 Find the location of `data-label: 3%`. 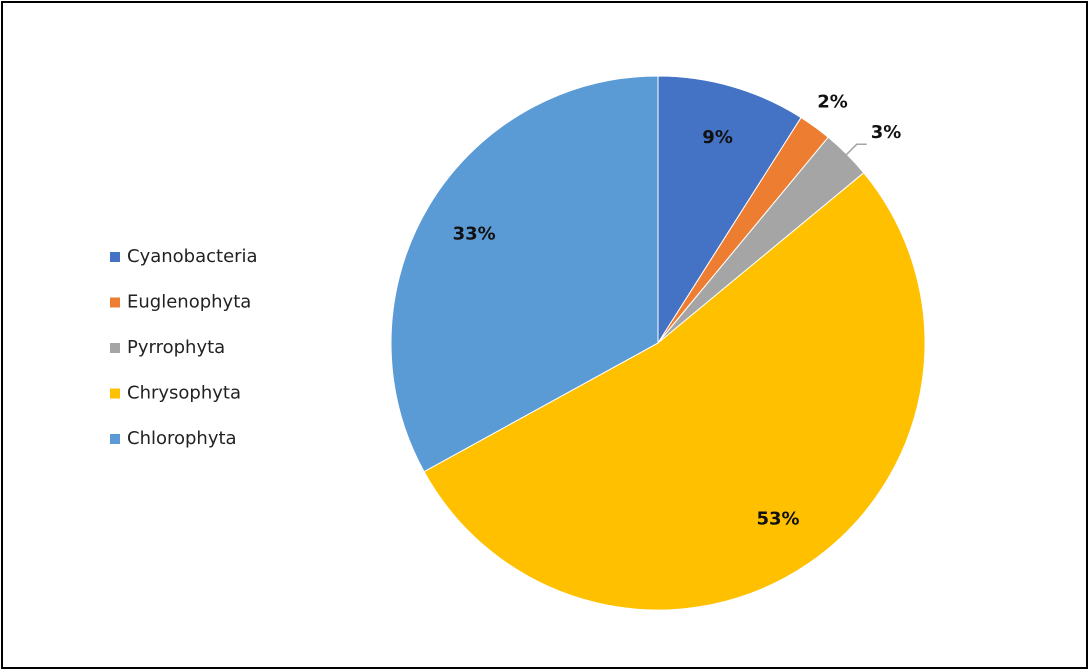

data-label: 3% is located at coordinates (886, 132).